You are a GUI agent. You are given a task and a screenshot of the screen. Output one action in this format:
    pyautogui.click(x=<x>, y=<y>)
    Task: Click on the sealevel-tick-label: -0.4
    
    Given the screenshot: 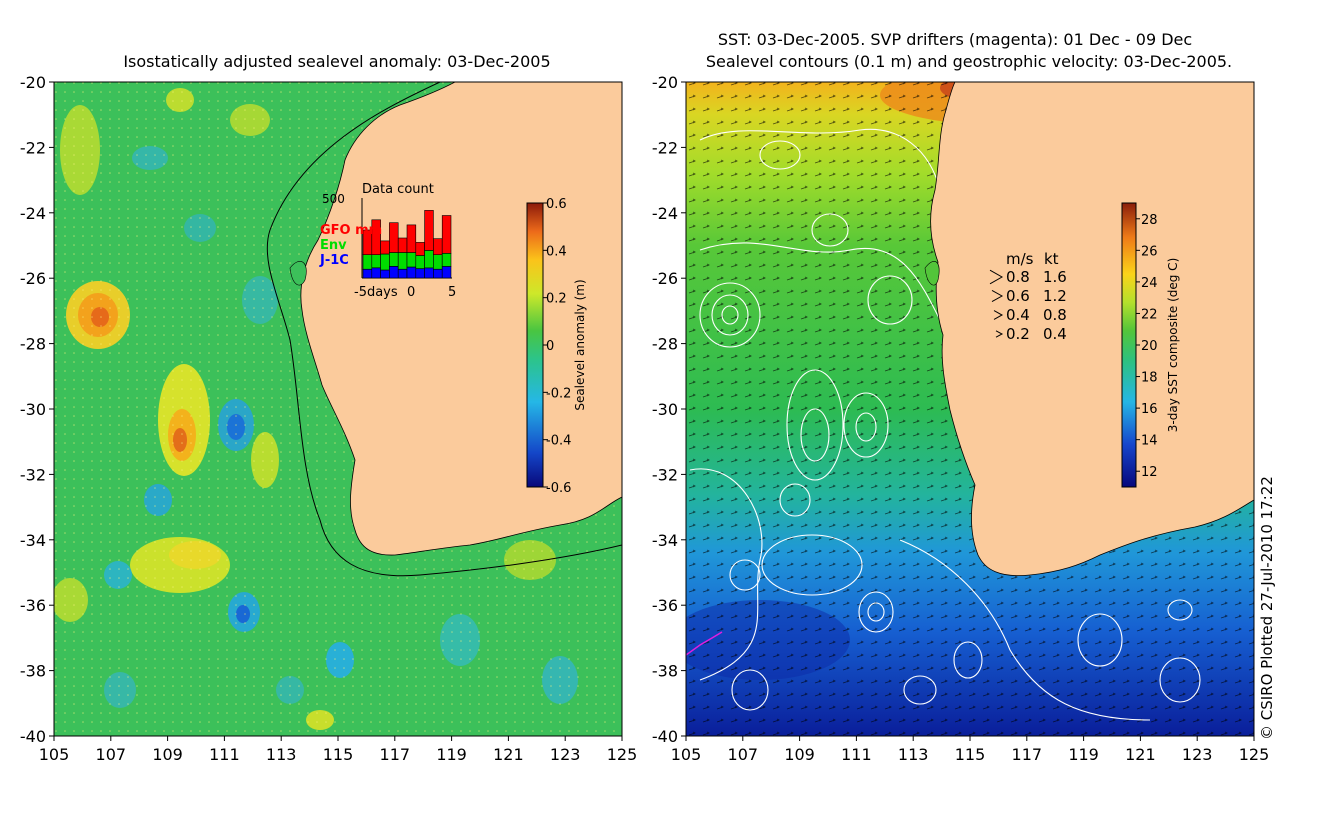 What is the action you would take?
    pyautogui.click(x=558, y=441)
    